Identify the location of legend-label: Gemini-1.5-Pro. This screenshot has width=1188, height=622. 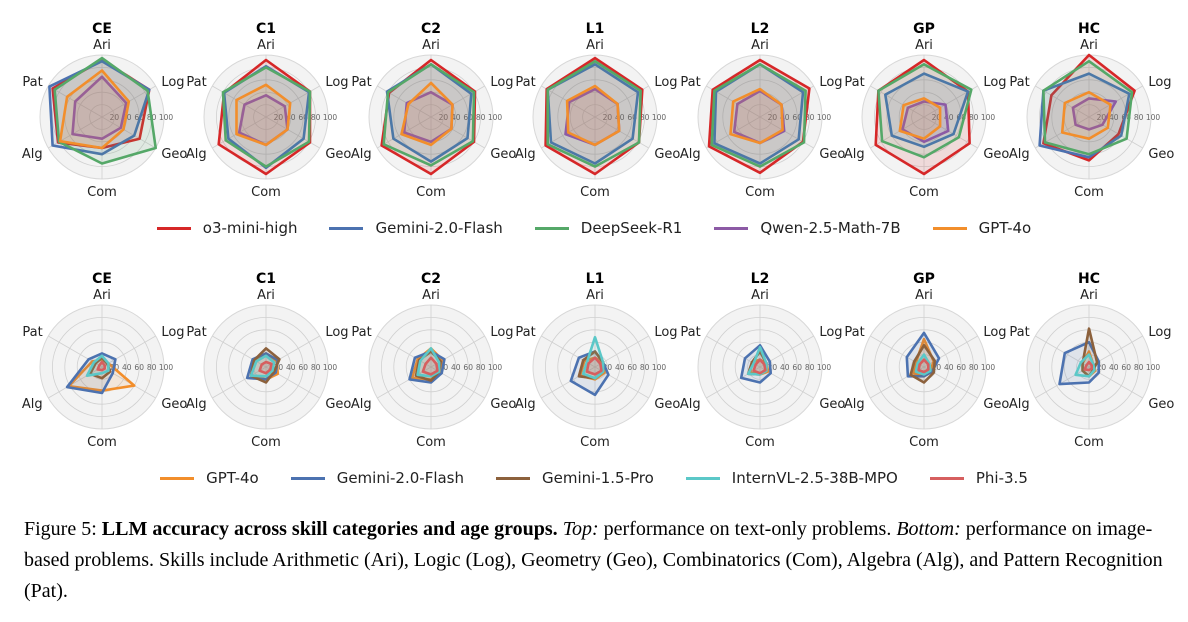
(598, 478).